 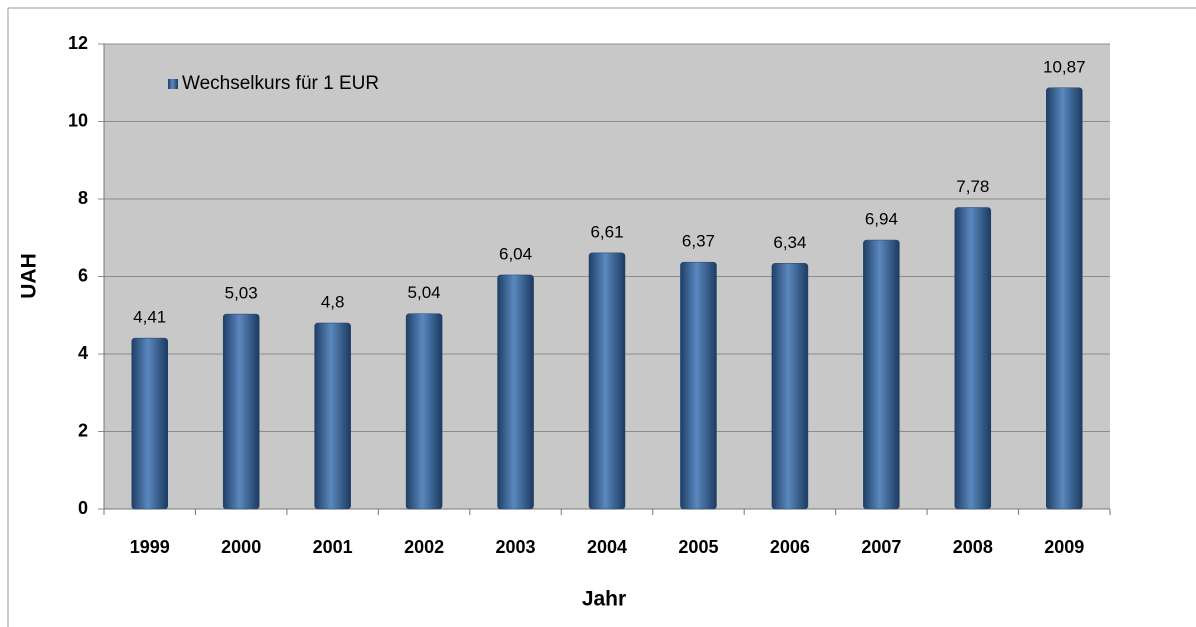 What do you see at coordinates (83, 198) in the screenshot?
I see `y-tick-label: 8` at bounding box center [83, 198].